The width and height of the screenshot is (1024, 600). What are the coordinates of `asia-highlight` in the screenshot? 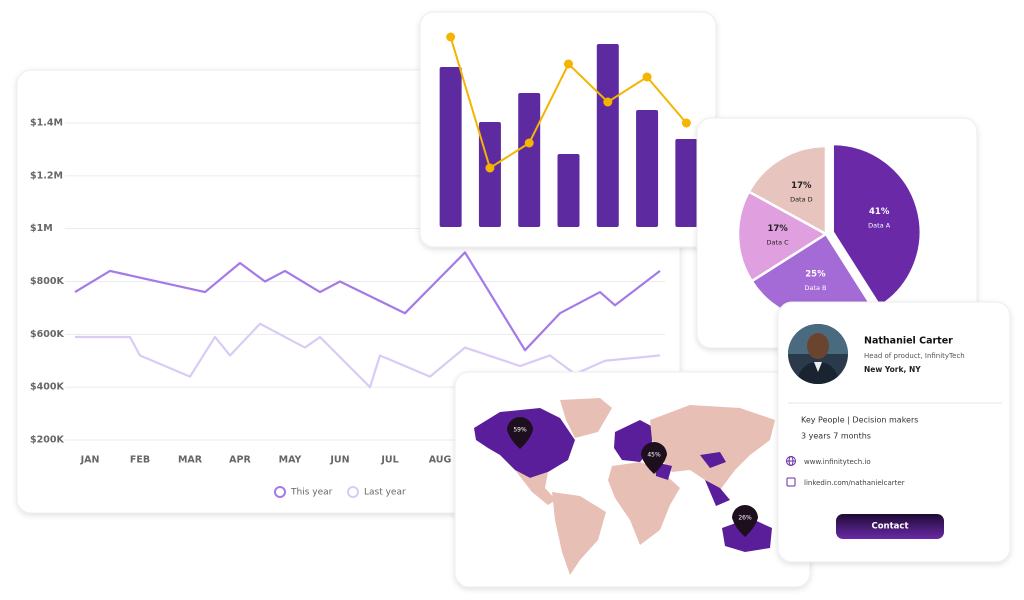 It's located at (692, 479).